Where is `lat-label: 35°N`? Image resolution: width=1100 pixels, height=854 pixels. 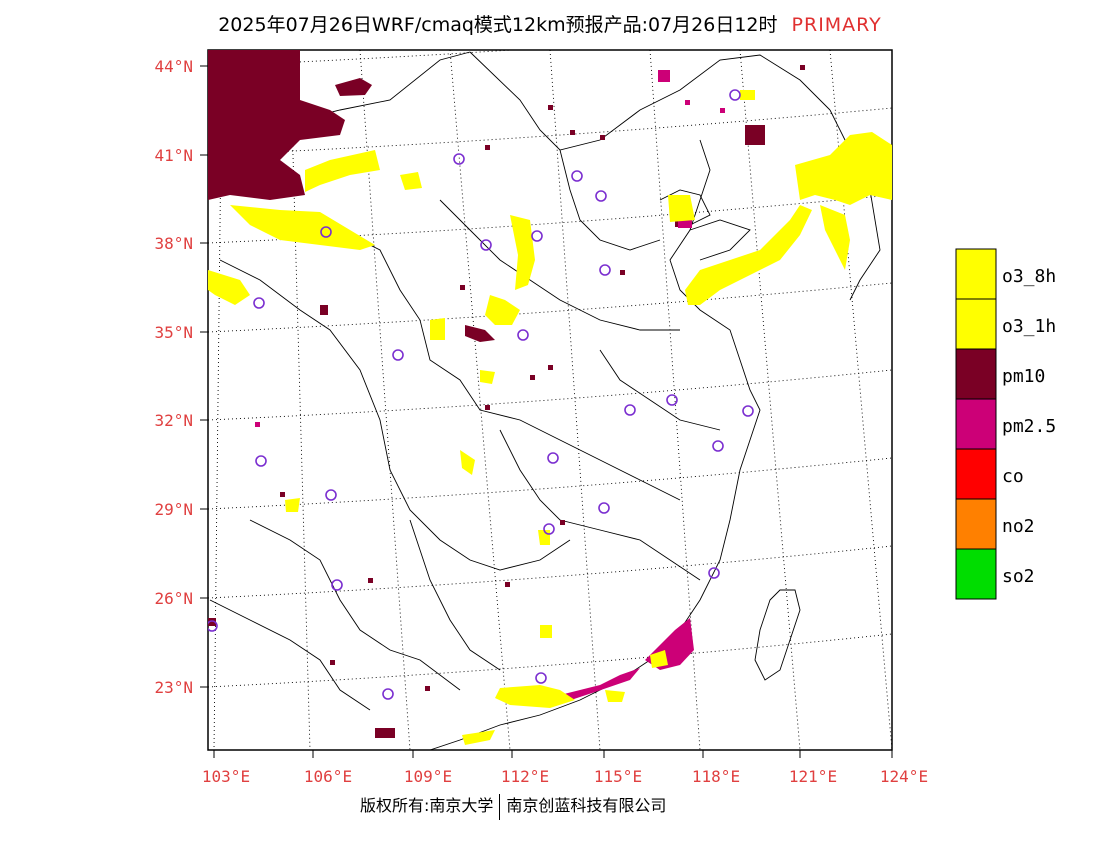
lat-label: 35°N is located at coordinates (173, 332).